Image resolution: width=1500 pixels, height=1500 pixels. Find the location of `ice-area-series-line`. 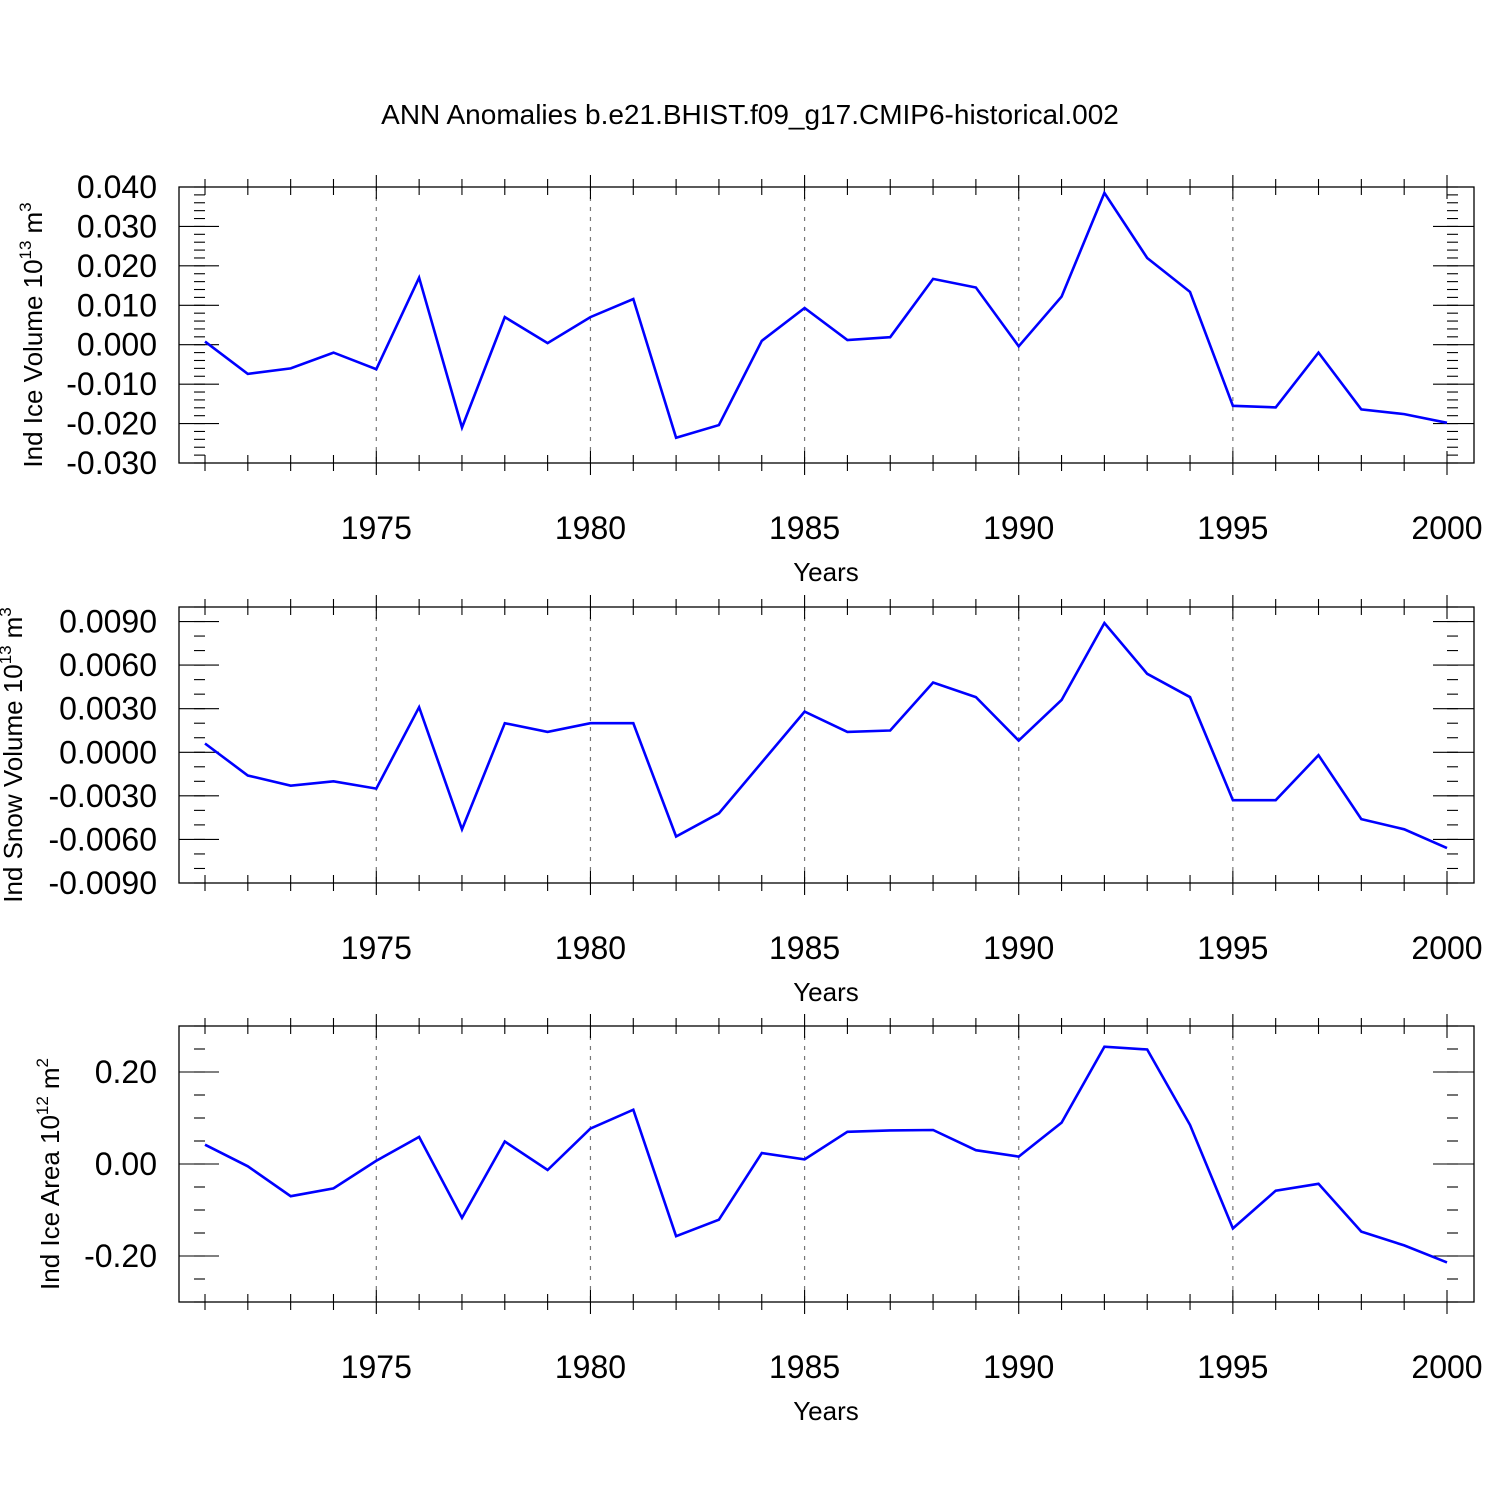

ice-area-series-line is located at coordinates (826, 1154).